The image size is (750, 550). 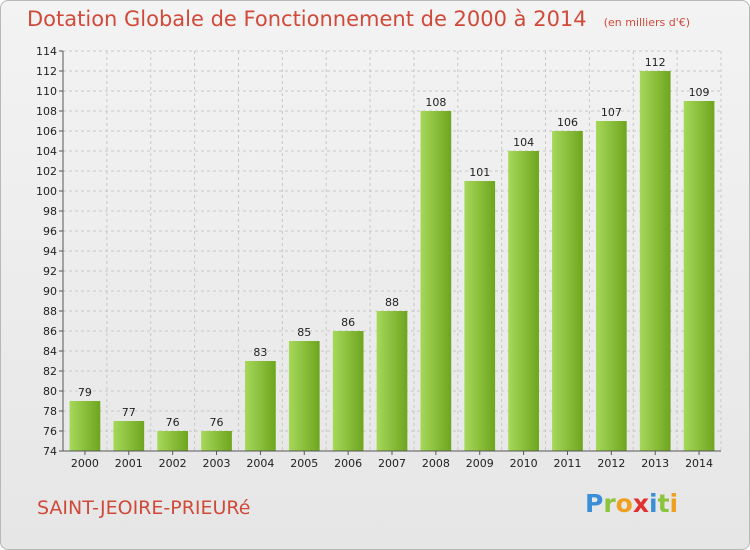 What do you see at coordinates (46, 171) in the screenshot?
I see `y-tick-label: 102` at bounding box center [46, 171].